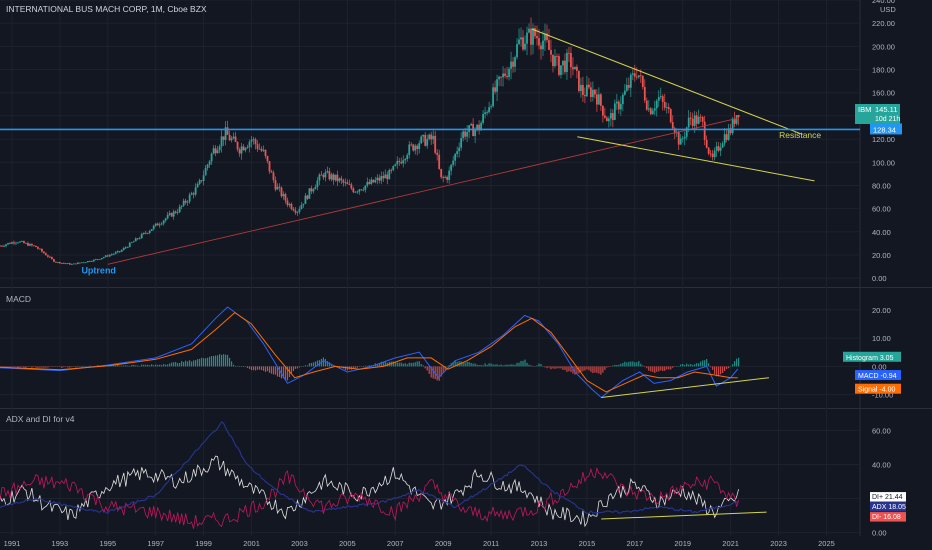  What do you see at coordinates (888, 517) in the screenshot?
I see `adx-value-label` at bounding box center [888, 517].